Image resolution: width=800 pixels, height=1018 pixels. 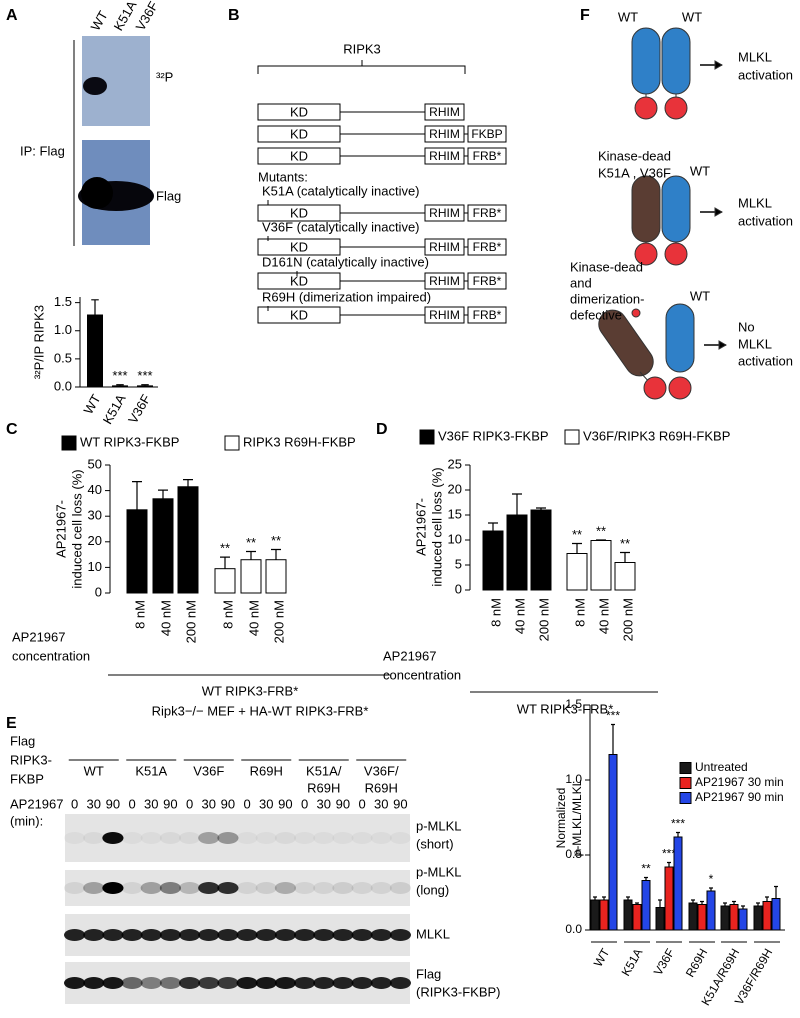 I want to click on panel-f-cartoon, so click(x=663, y=213).